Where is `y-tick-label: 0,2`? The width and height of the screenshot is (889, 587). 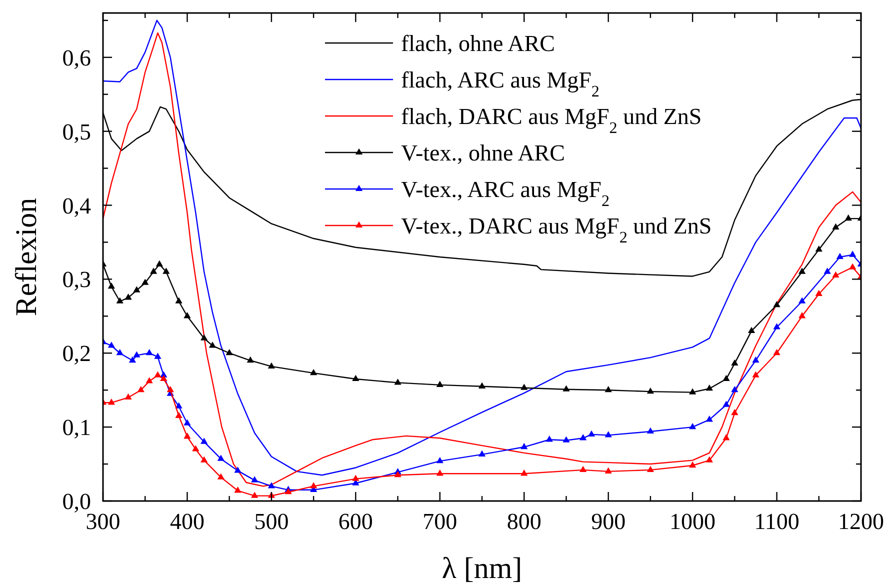 y-tick-label: 0,2 is located at coordinates (76, 353).